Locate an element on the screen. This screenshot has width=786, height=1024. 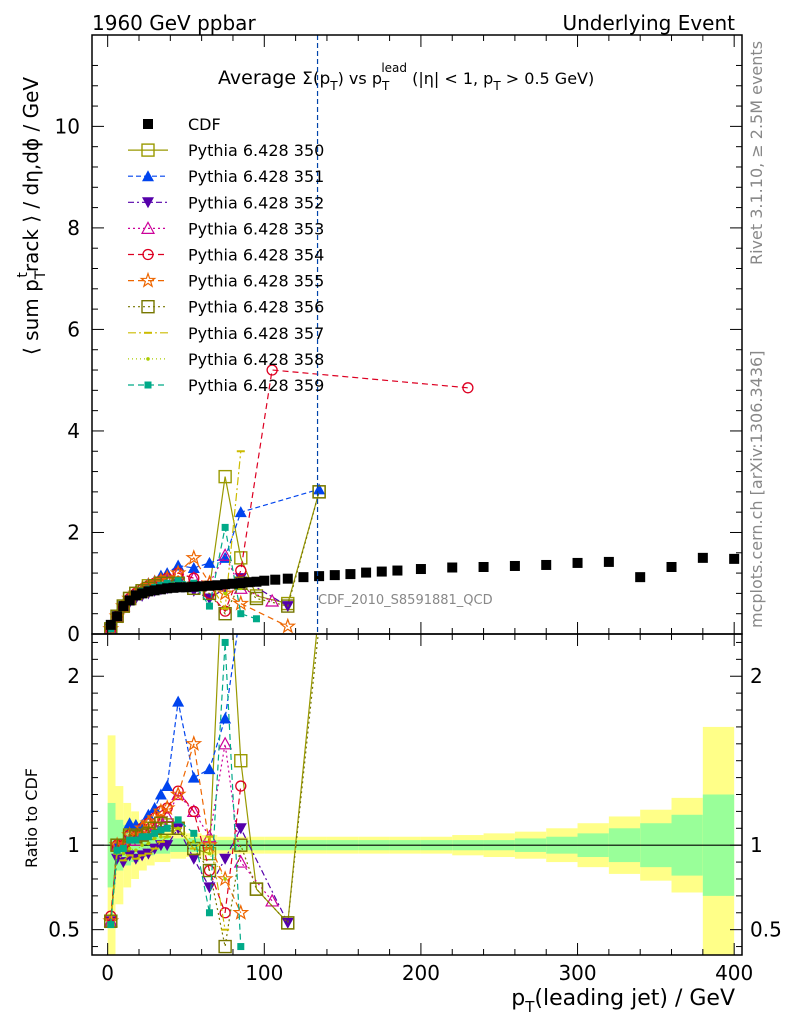
x-tick-label: 300 is located at coordinates (577, 973).